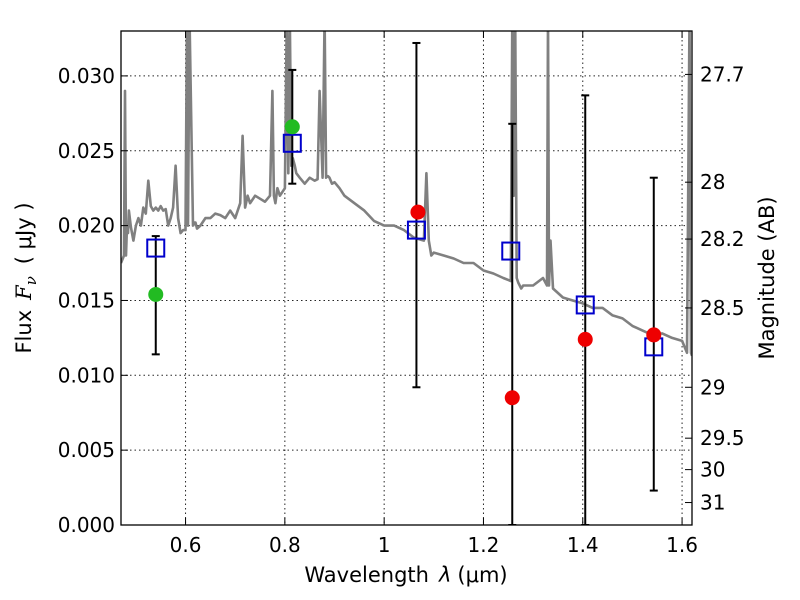  Describe the element at coordinates (767, 277) in the screenshot. I see `y2-axis-label: Magnitude (AB)` at that location.